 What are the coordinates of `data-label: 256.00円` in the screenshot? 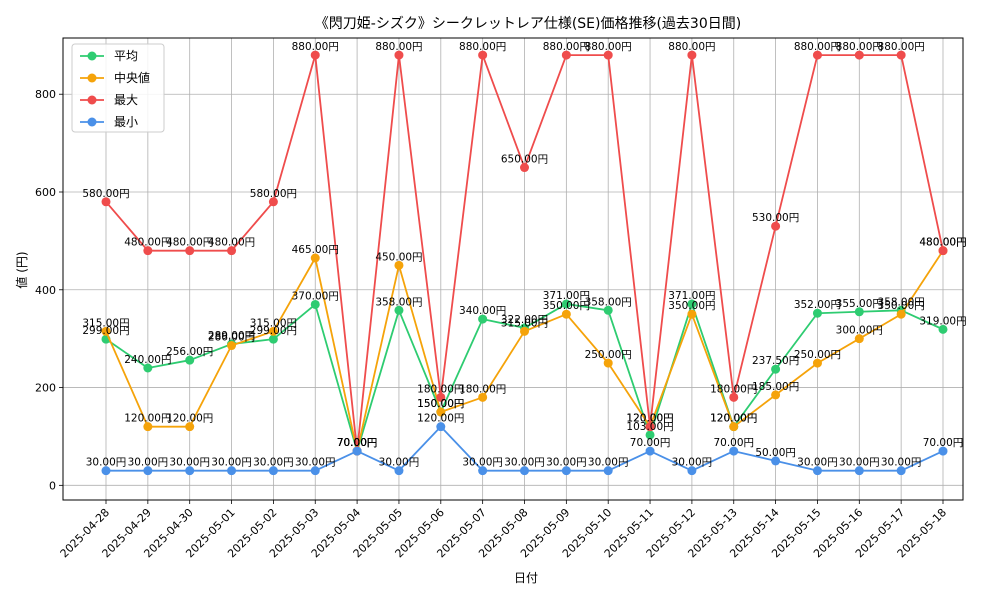 It's located at (189, 352).